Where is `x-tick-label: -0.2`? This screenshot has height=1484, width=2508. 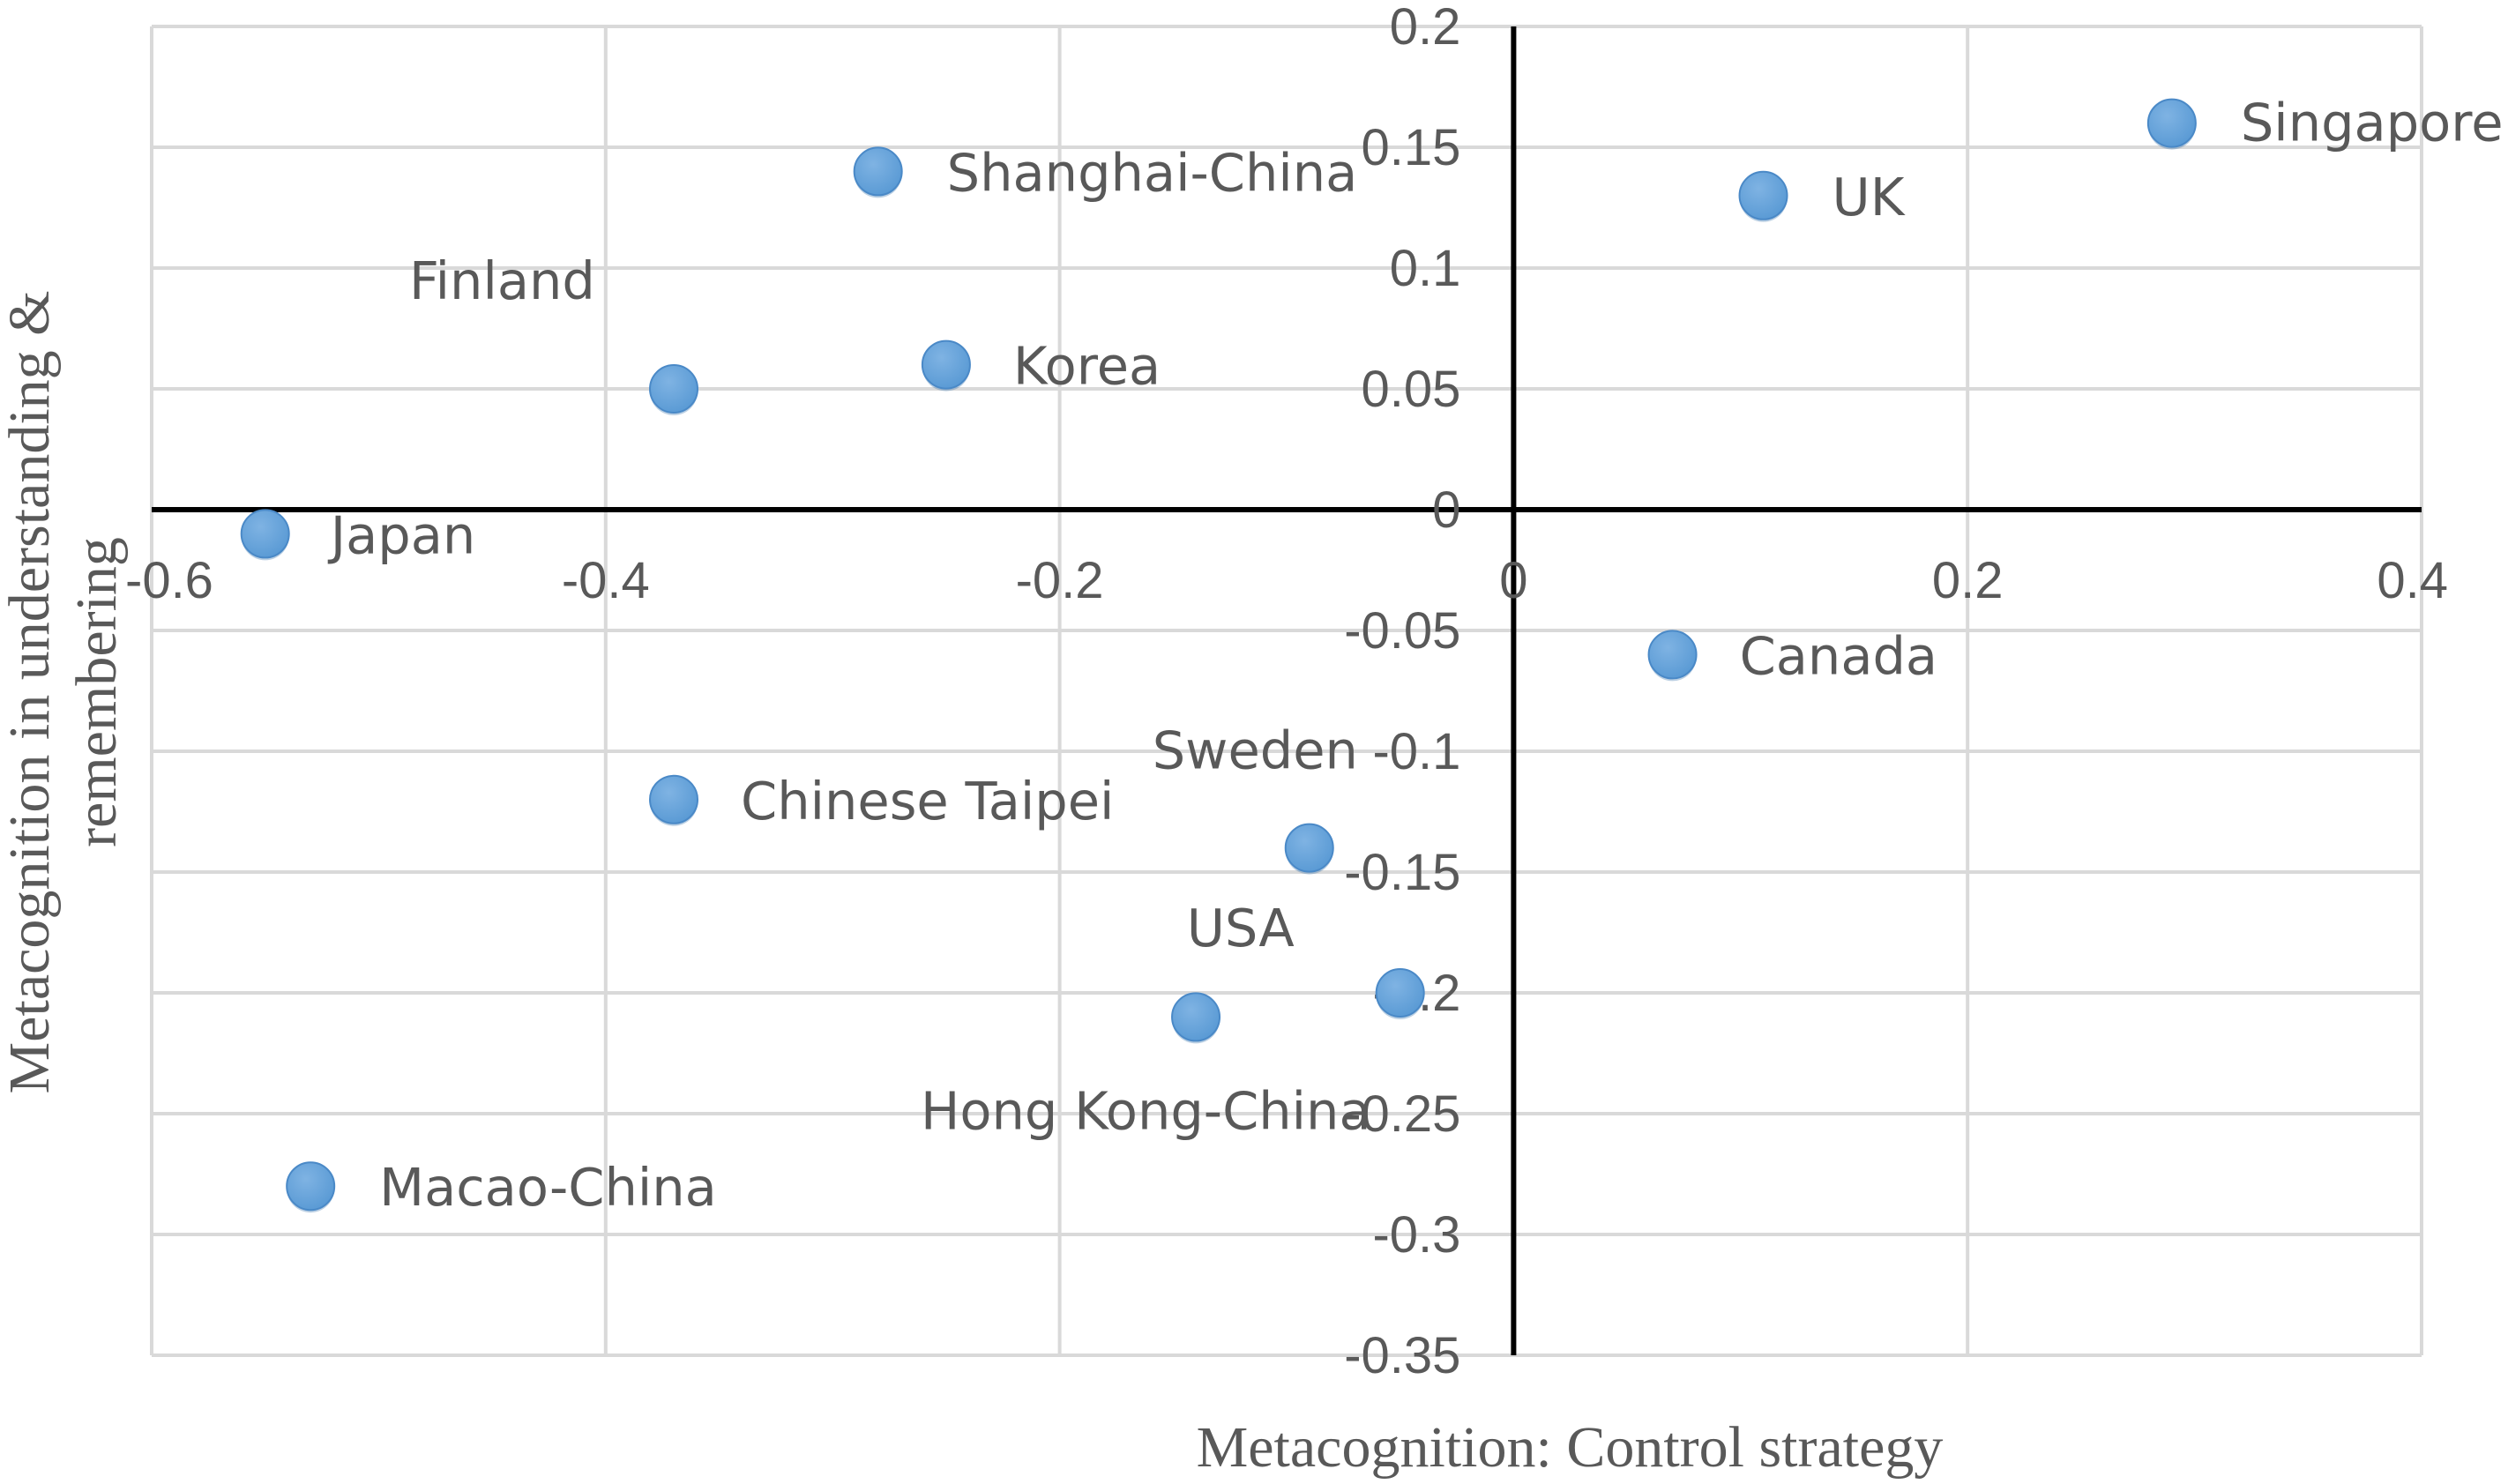 x-tick-label: -0.2 is located at coordinates (1060, 581).